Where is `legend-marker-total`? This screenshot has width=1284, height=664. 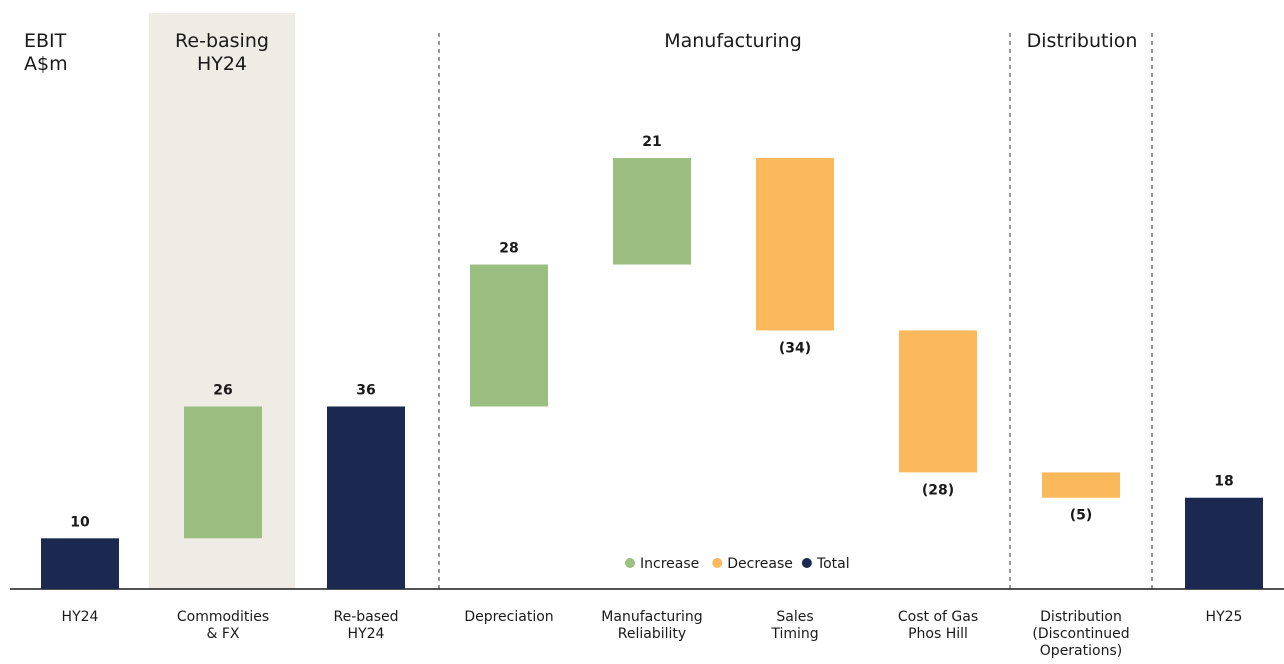
legend-marker-total is located at coordinates (806, 563).